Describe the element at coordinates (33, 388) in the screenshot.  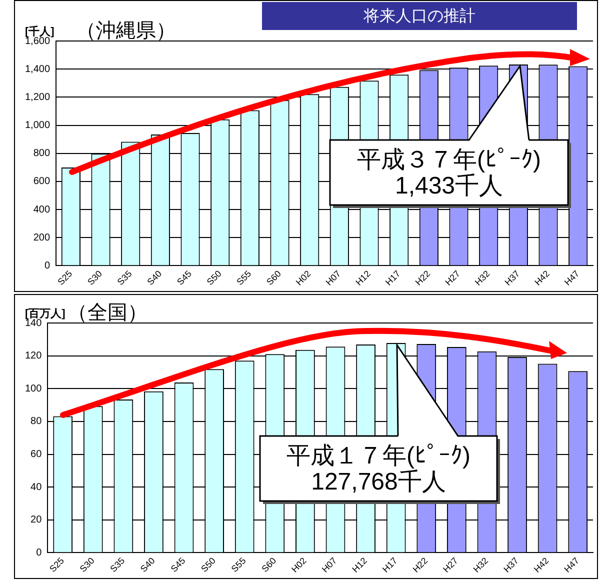
I see `y-tick-label: 100` at that location.